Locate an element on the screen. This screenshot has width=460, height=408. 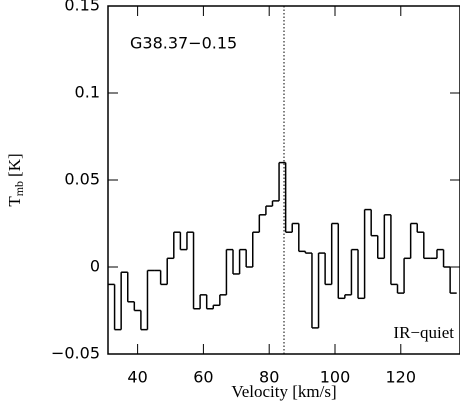
source-label: G38.37−0.15 is located at coordinates (183, 43).